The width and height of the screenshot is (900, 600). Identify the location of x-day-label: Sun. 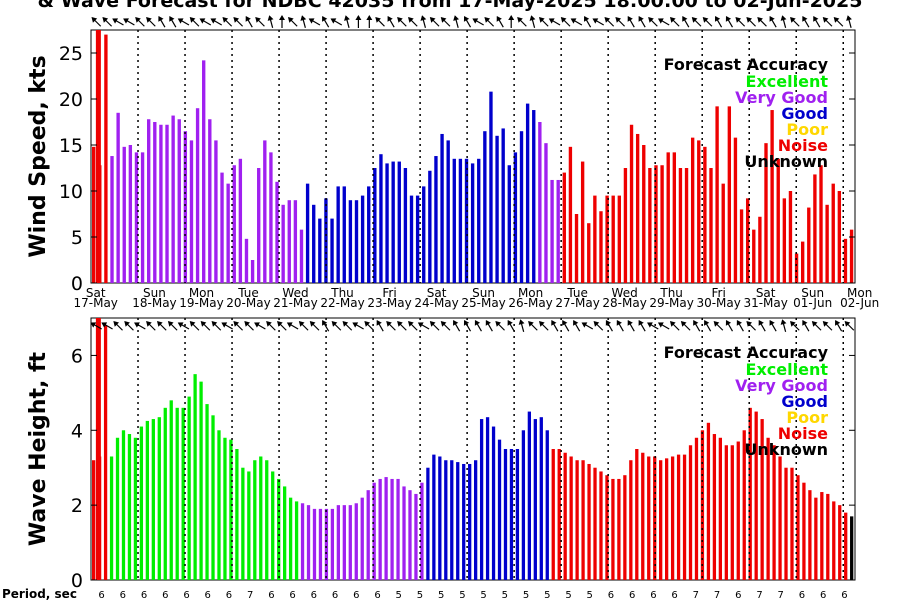
(812, 293).